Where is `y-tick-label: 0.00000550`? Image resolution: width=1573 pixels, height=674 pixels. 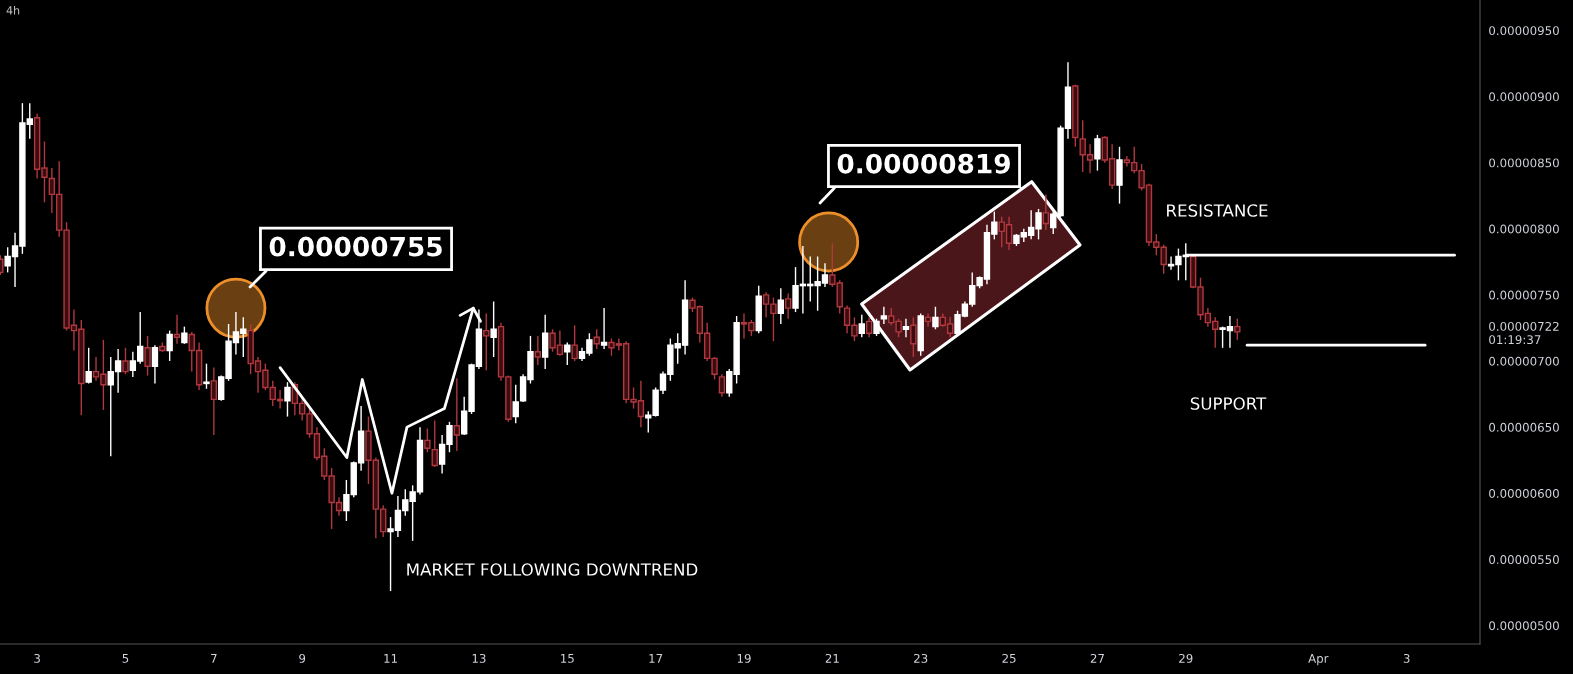
y-tick-label: 0.00000550 is located at coordinates (1524, 560).